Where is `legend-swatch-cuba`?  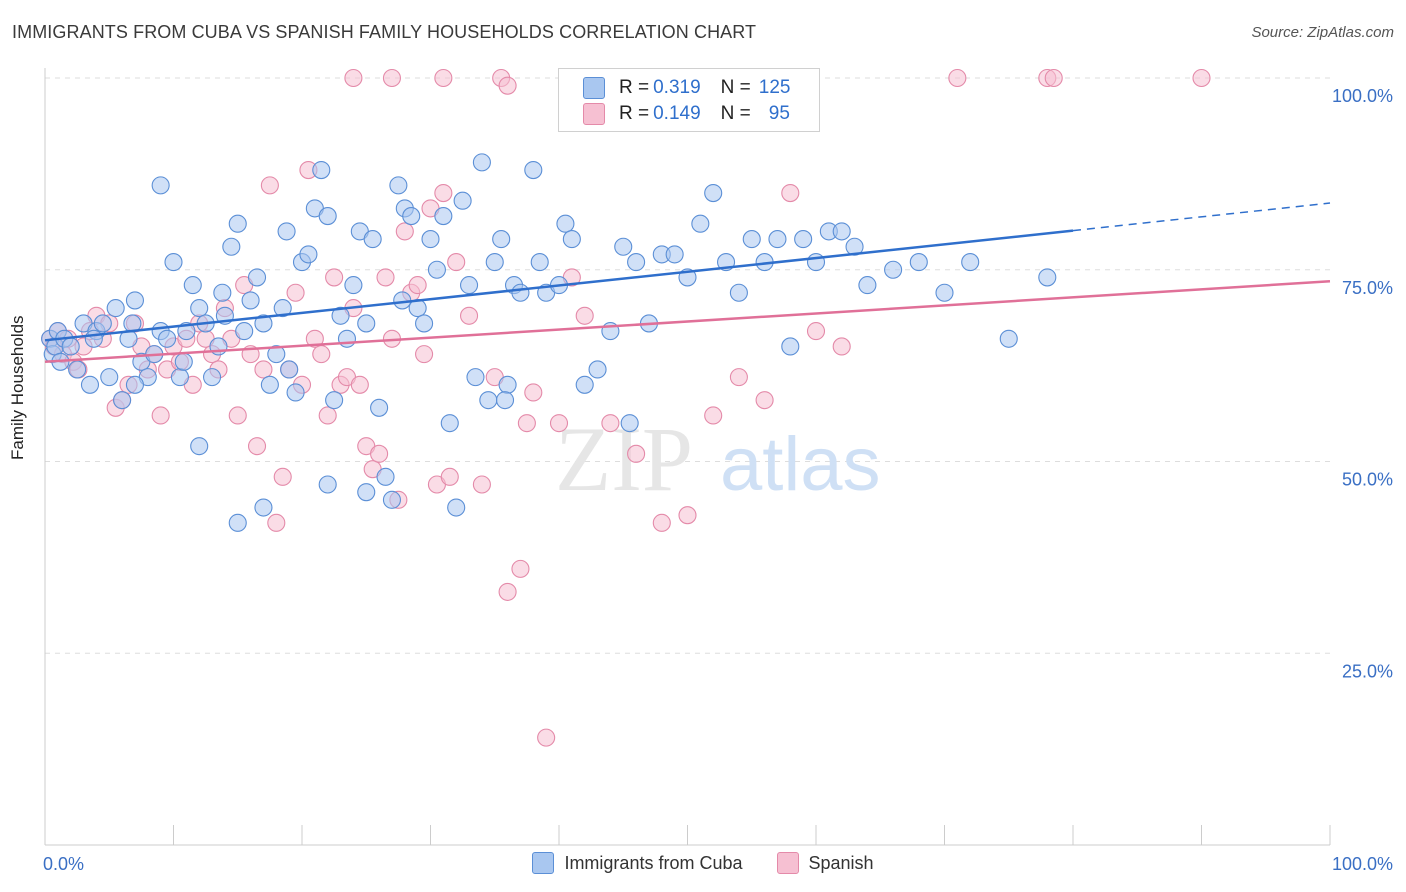 legend-swatch-cuba is located at coordinates (543, 863).